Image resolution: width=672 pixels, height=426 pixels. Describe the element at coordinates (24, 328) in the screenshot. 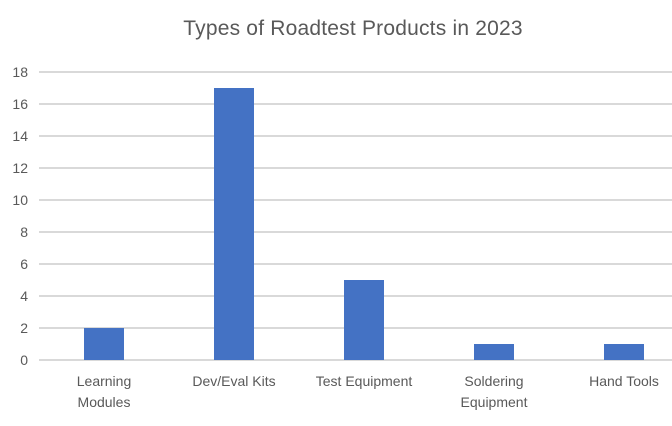

I see `y-axis-tick-label: 2` at that location.